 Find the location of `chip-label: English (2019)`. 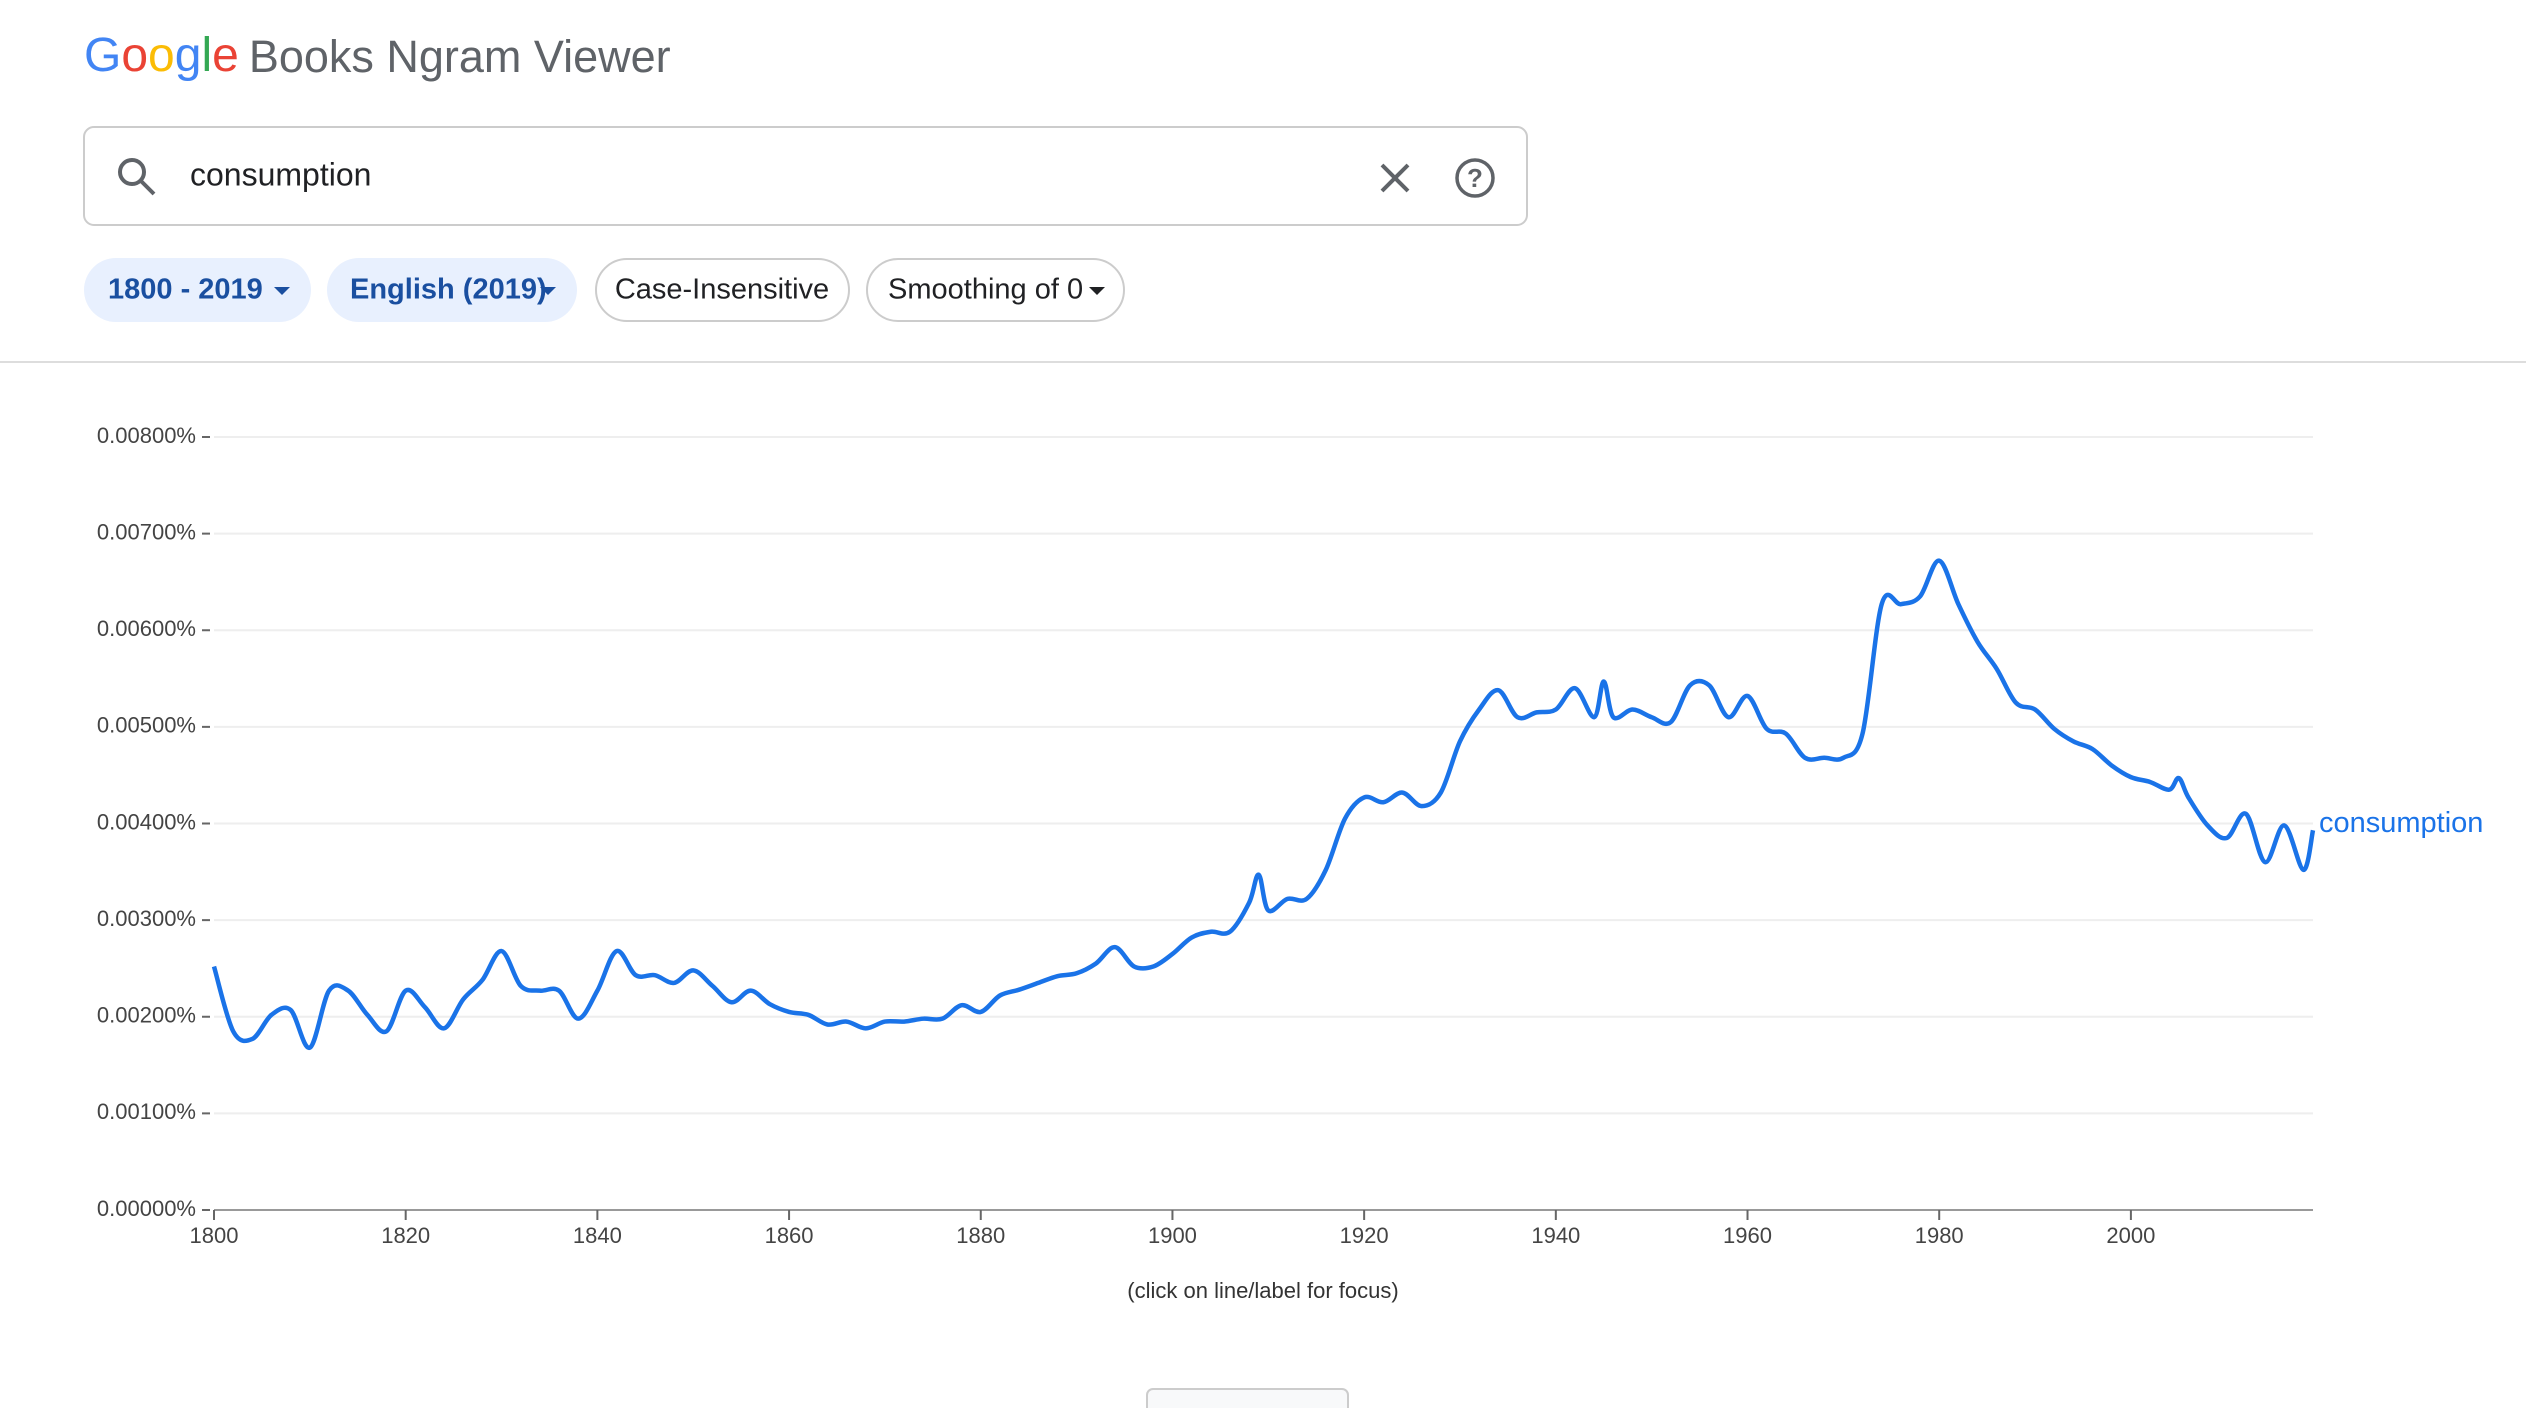

chip-label: English (2019) is located at coordinates (448, 290).